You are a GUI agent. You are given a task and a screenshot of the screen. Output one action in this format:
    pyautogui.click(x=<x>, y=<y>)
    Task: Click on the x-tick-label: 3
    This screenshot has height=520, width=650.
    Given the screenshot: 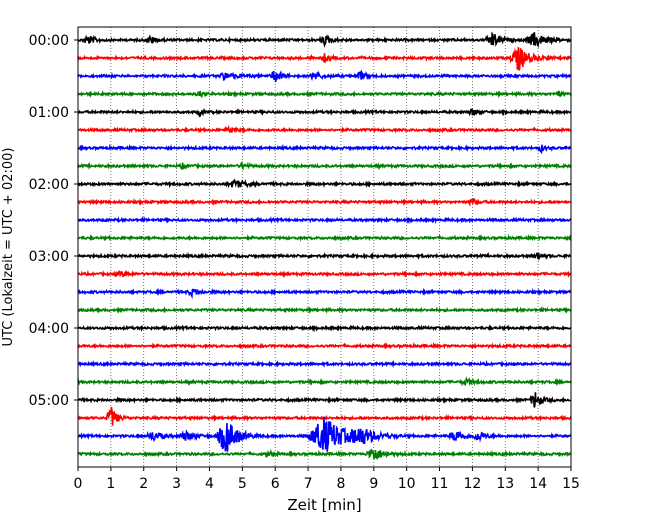 What is the action you would take?
    pyautogui.click(x=176, y=484)
    